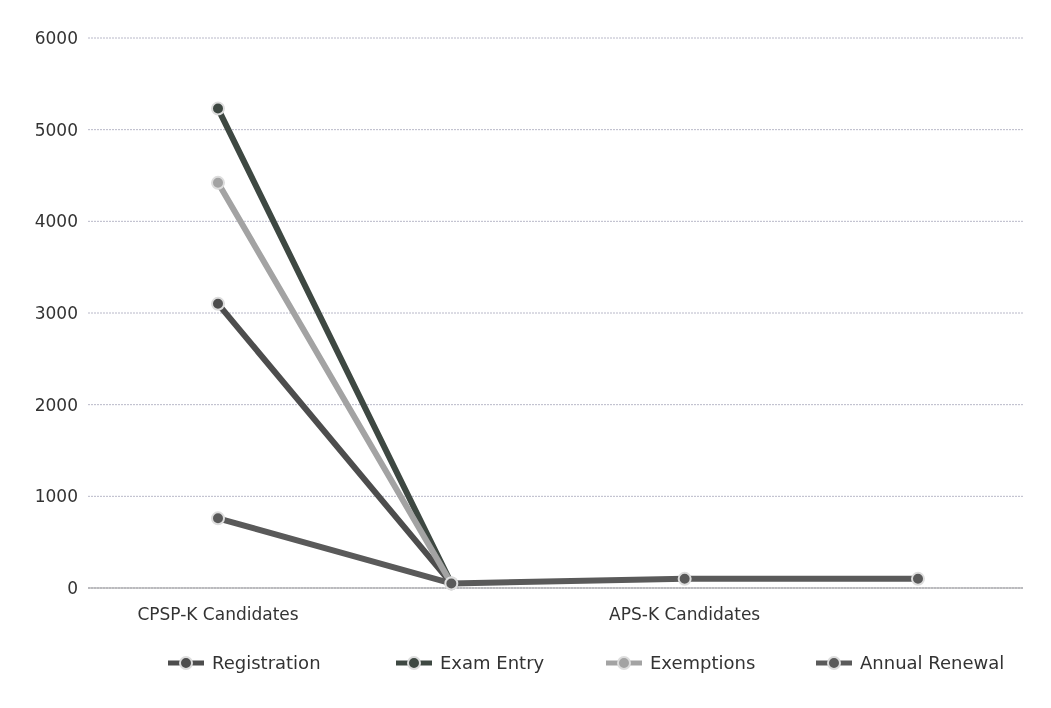 This screenshot has width=1051, height=708. What do you see at coordinates (492, 662) in the screenshot?
I see `legend-label: Exam Entry` at bounding box center [492, 662].